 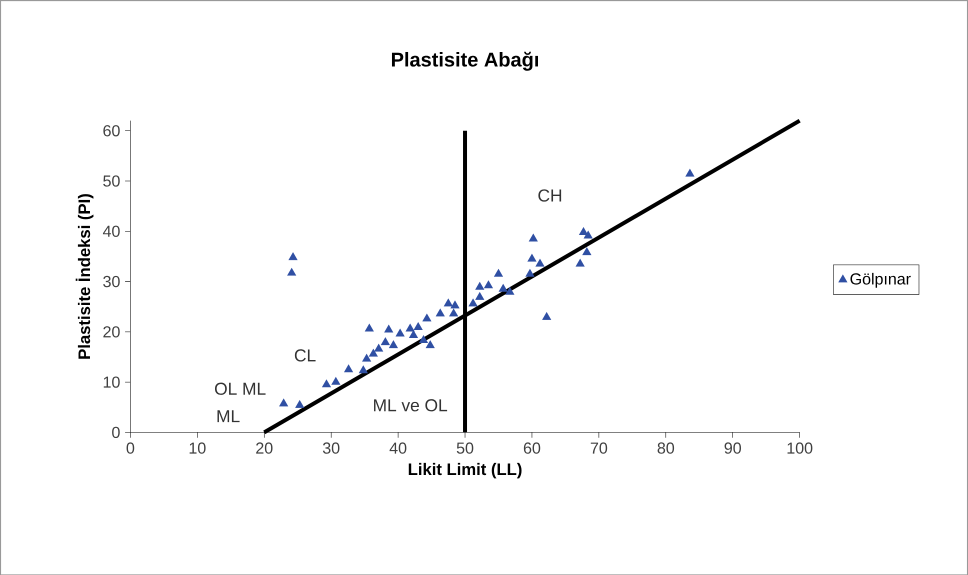 What do you see at coordinates (666, 448) in the screenshot?
I see `x-tick-label: 80` at bounding box center [666, 448].